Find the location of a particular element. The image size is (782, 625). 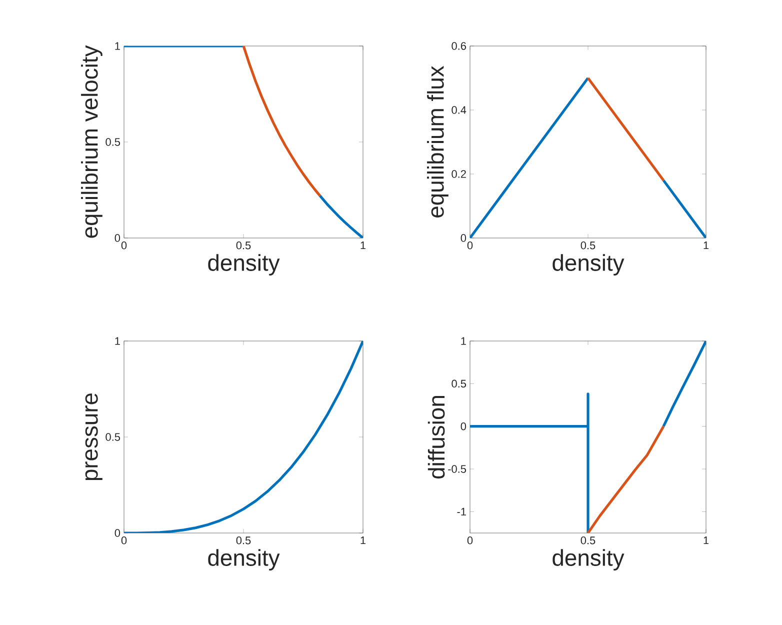

y-tick-label: 0.2 is located at coordinates (459, 174).